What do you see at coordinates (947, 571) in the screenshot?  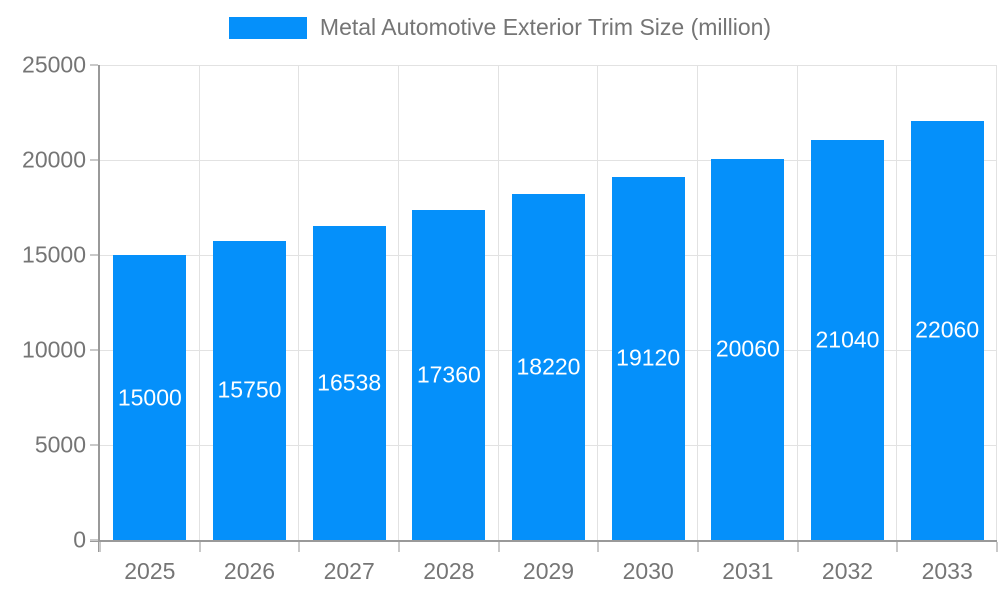 I see `x-tick-label: 2033` at bounding box center [947, 571].